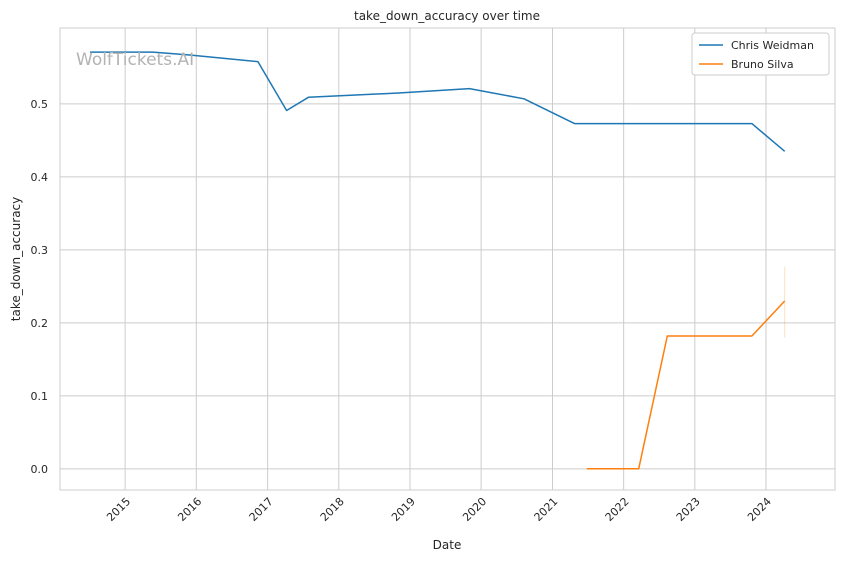 The width and height of the screenshot is (844, 561). What do you see at coordinates (40, 469) in the screenshot?
I see `y-tick-label: 0.0` at bounding box center [40, 469].